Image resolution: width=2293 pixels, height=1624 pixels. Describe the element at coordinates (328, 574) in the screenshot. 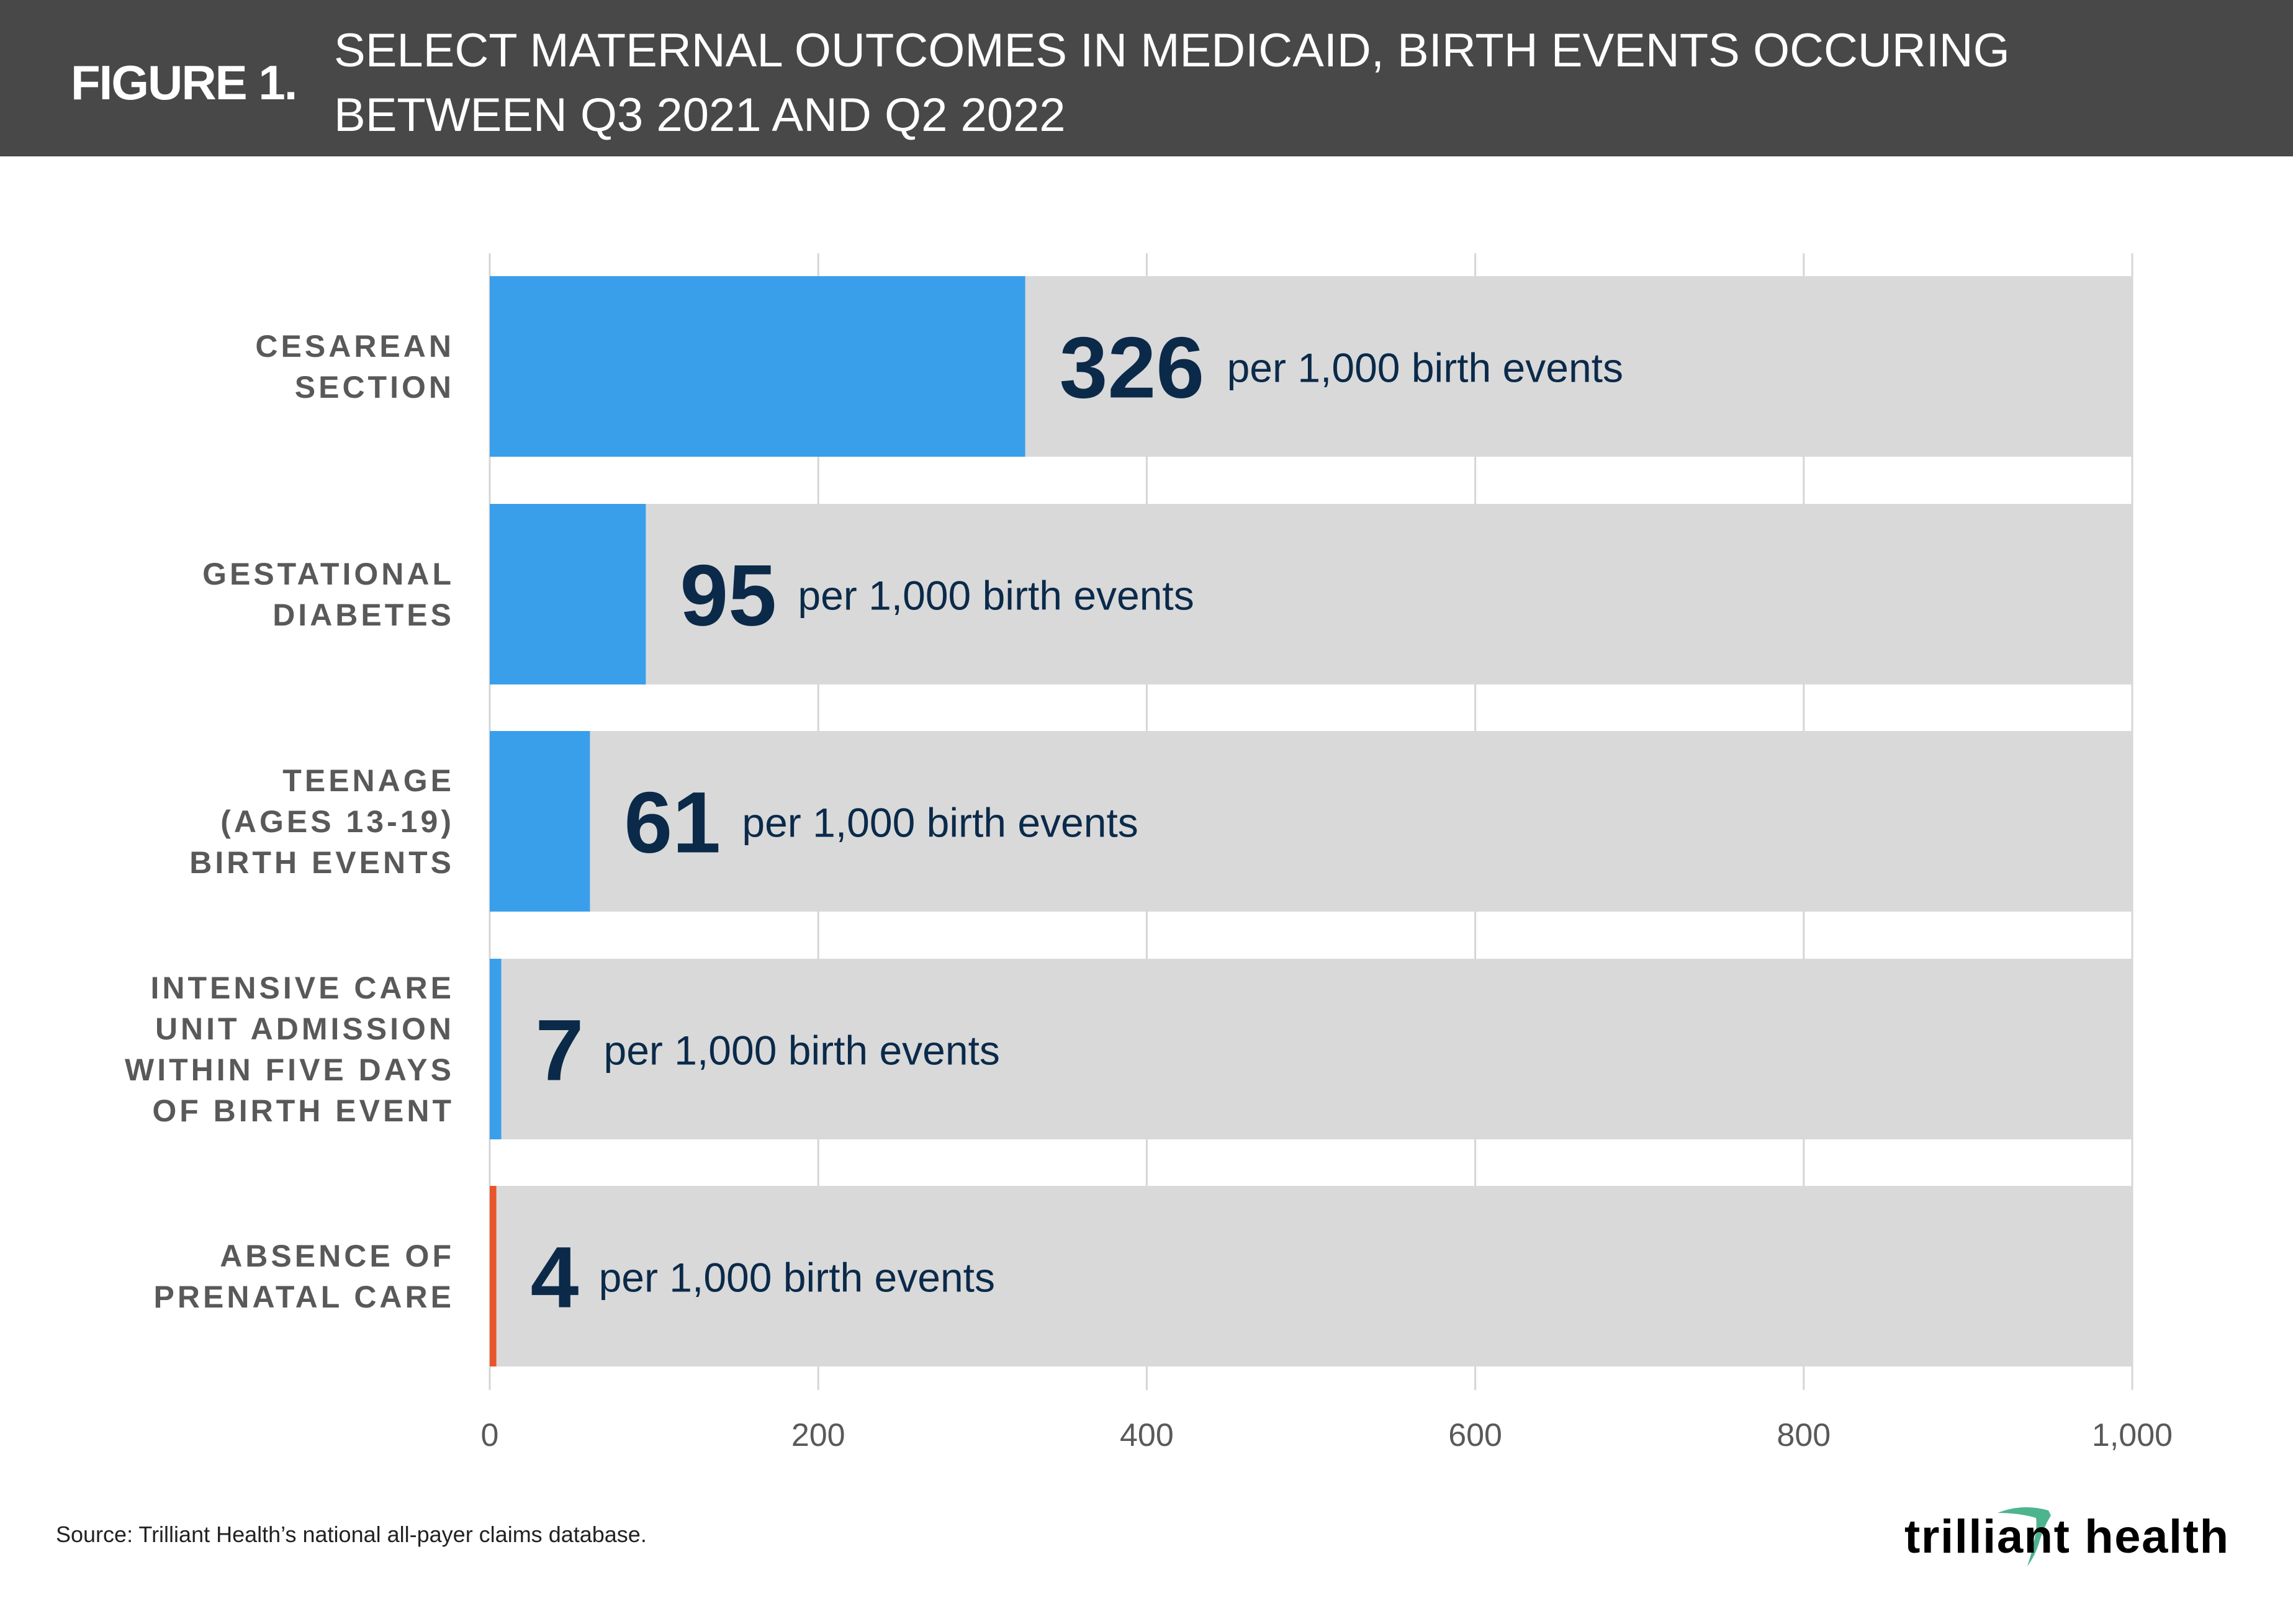

I see `category-label-line: GESTATIONAL` at that location.